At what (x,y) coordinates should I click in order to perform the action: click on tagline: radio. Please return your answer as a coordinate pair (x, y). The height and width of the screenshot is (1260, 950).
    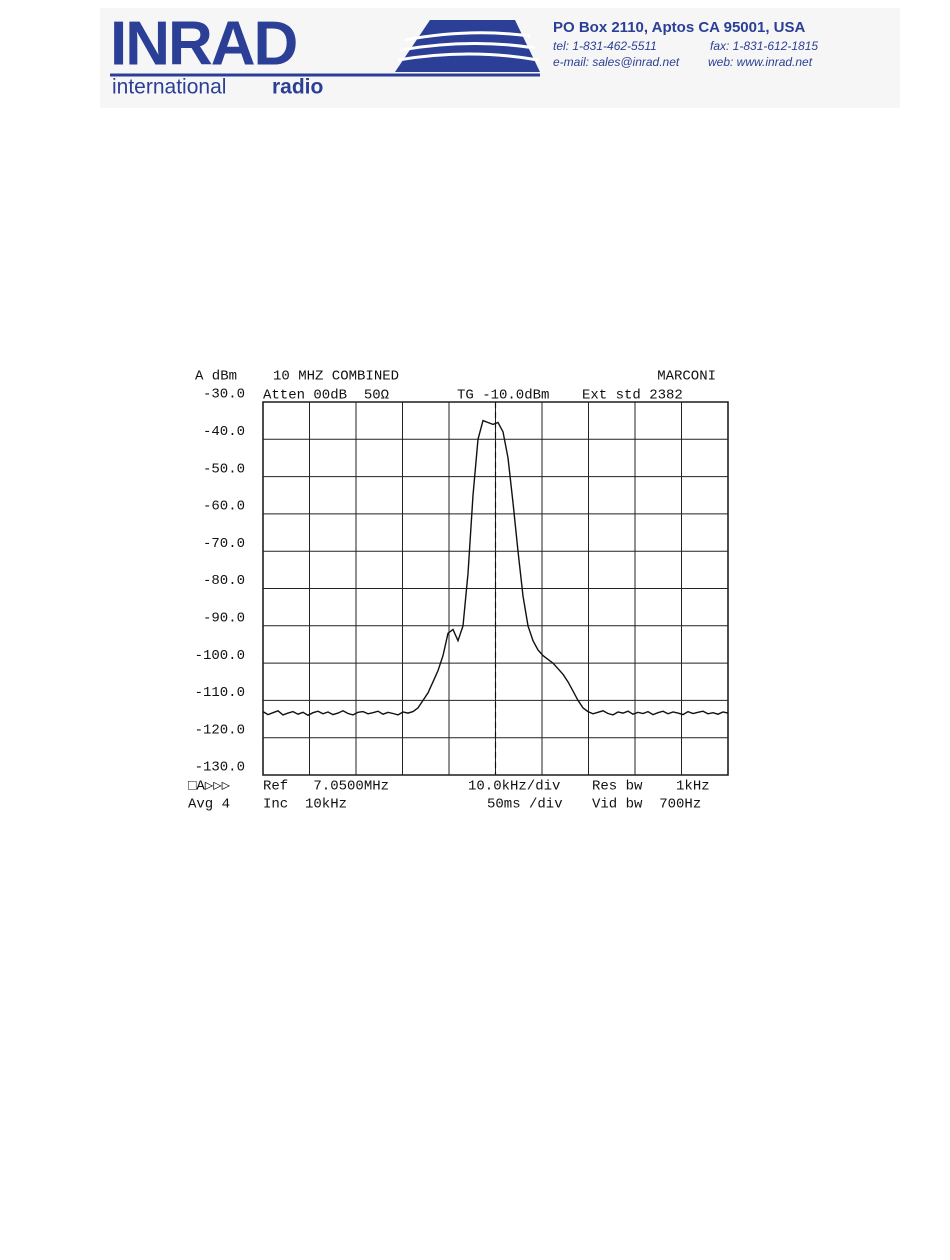
    Looking at the image, I should click on (297, 87).